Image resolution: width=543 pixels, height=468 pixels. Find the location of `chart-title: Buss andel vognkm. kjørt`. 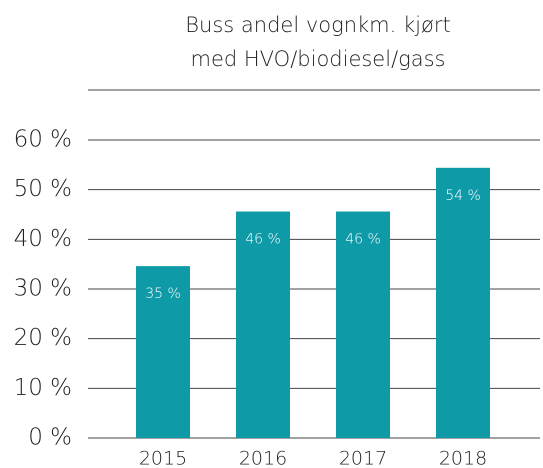

chart-title: Buss andel vognkm. kjørt is located at coordinates (317, 25).